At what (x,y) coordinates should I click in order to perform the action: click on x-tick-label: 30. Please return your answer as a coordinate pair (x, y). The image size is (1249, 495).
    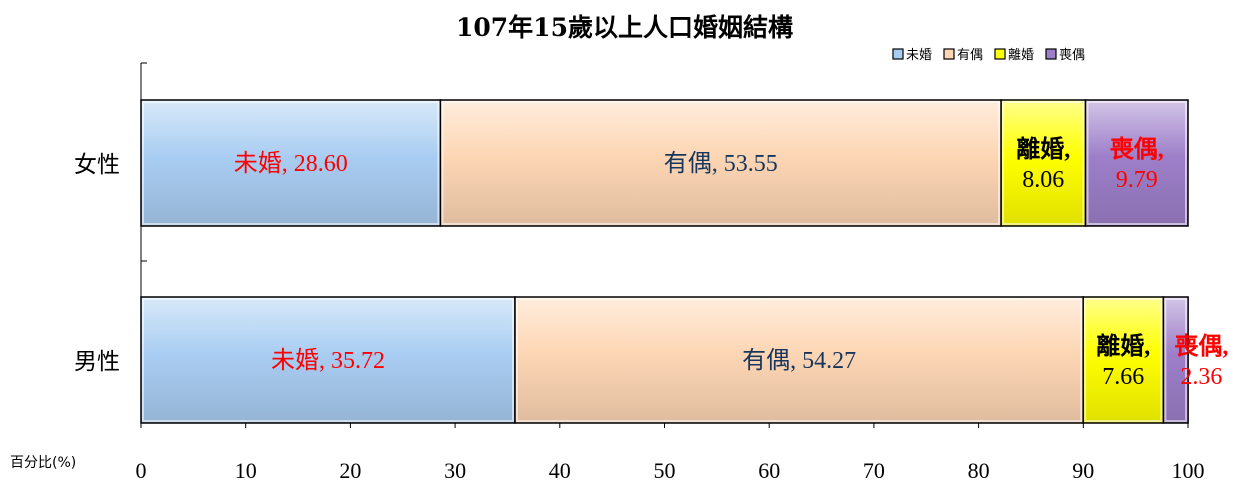
    Looking at the image, I should click on (455, 470).